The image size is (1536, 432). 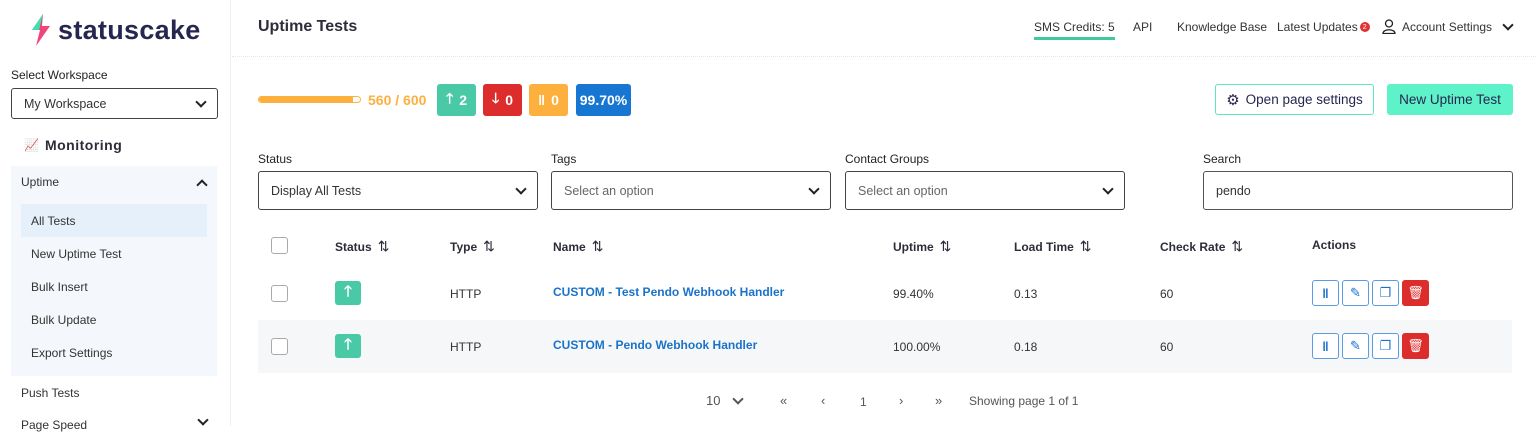 What do you see at coordinates (725, 400) in the screenshot?
I see `per-page-select: 10` at bounding box center [725, 400].